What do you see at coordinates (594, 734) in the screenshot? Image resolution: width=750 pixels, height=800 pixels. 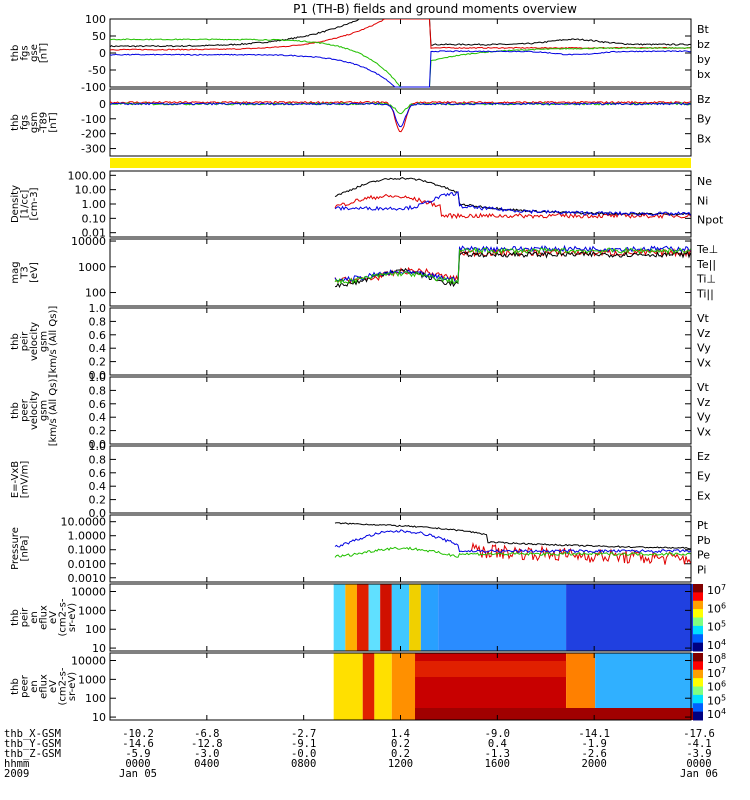 I see `footer-value: -14.1` at bounding box center [594, 734].